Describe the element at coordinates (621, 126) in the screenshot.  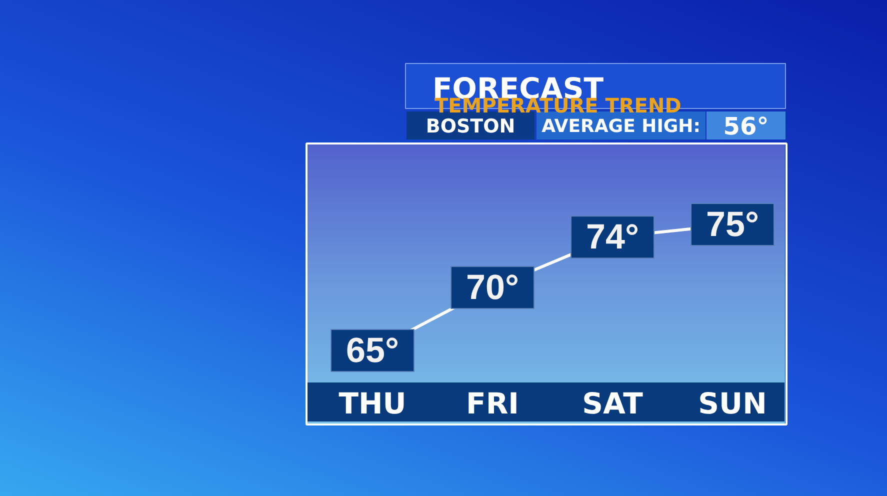
I see `text: AVERAGE HIGH:` at that location.